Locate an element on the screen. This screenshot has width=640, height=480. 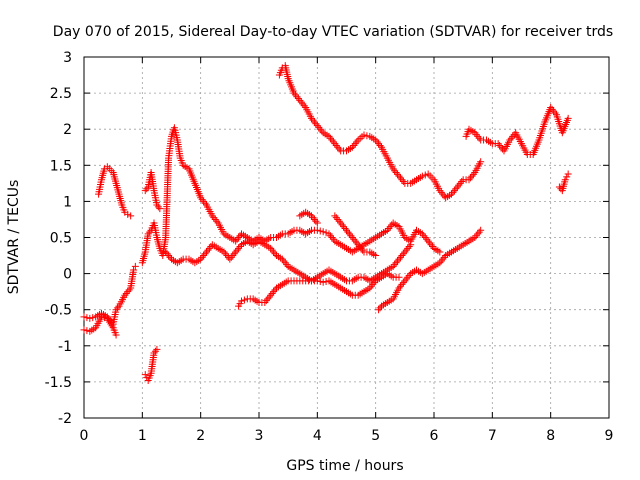
x-tick-label: 7 is located at coordinates (492, 436).